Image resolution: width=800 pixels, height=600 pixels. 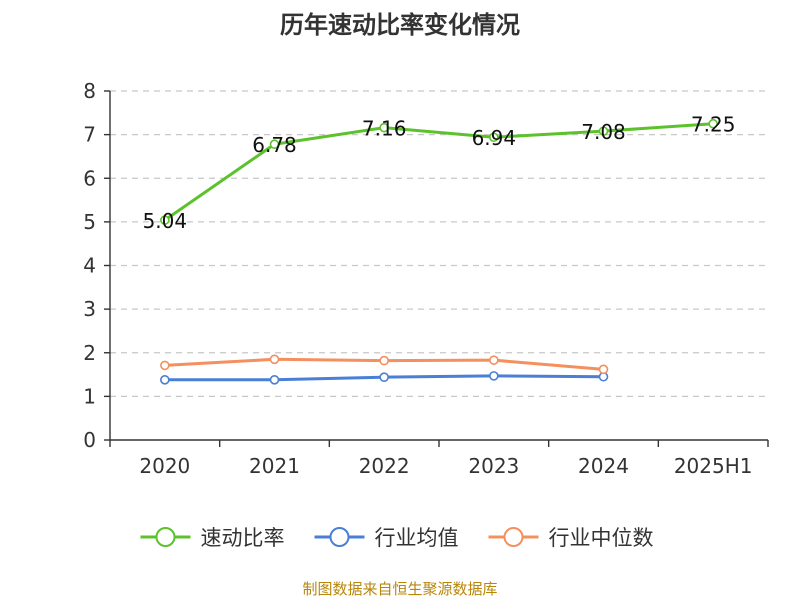 What do you see at coordinates (399, 589) in the screenshot?
I see `source-note: 制图数据来自恒生聚源数据库` at bounding box center [399, 589].